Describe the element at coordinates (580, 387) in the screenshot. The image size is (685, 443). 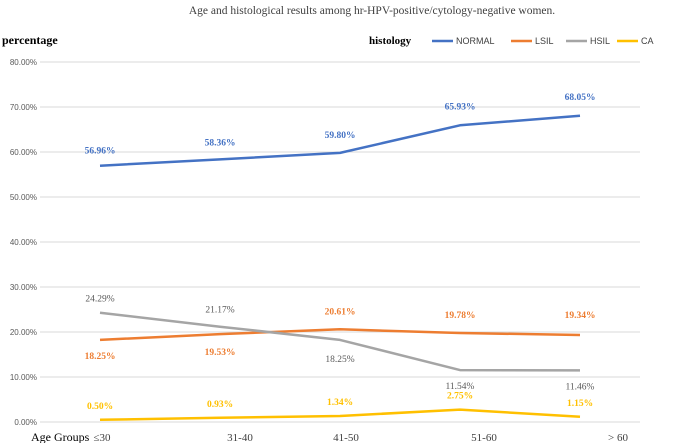
I see `data-label-hsil: 11.46%` at that location.